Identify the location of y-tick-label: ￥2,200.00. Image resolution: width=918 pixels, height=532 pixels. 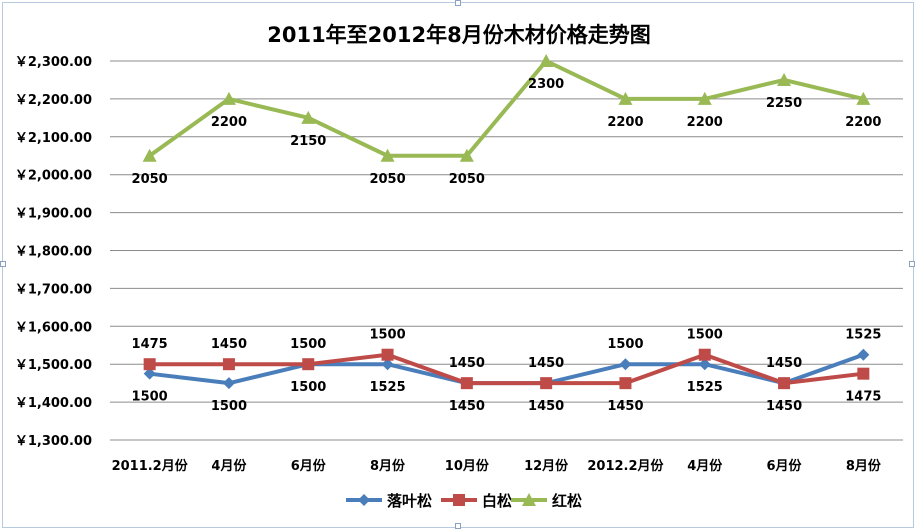
(53, 100).